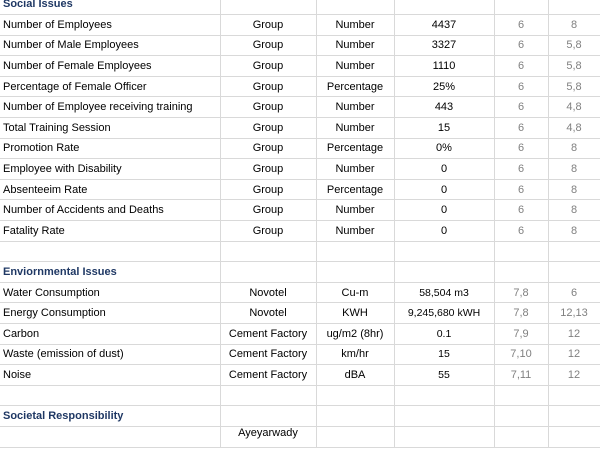 This screenshot has width=600, height=450. I want to click on gri-cell: 7,10, so click(521, 355).